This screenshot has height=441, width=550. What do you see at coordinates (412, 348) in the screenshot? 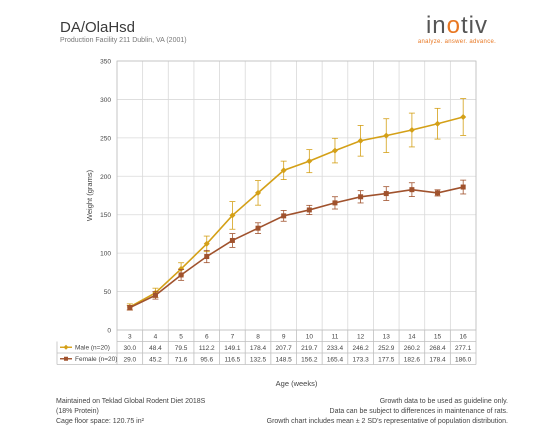
I see `data-label: 260.2` at bounding box center [412, 348].